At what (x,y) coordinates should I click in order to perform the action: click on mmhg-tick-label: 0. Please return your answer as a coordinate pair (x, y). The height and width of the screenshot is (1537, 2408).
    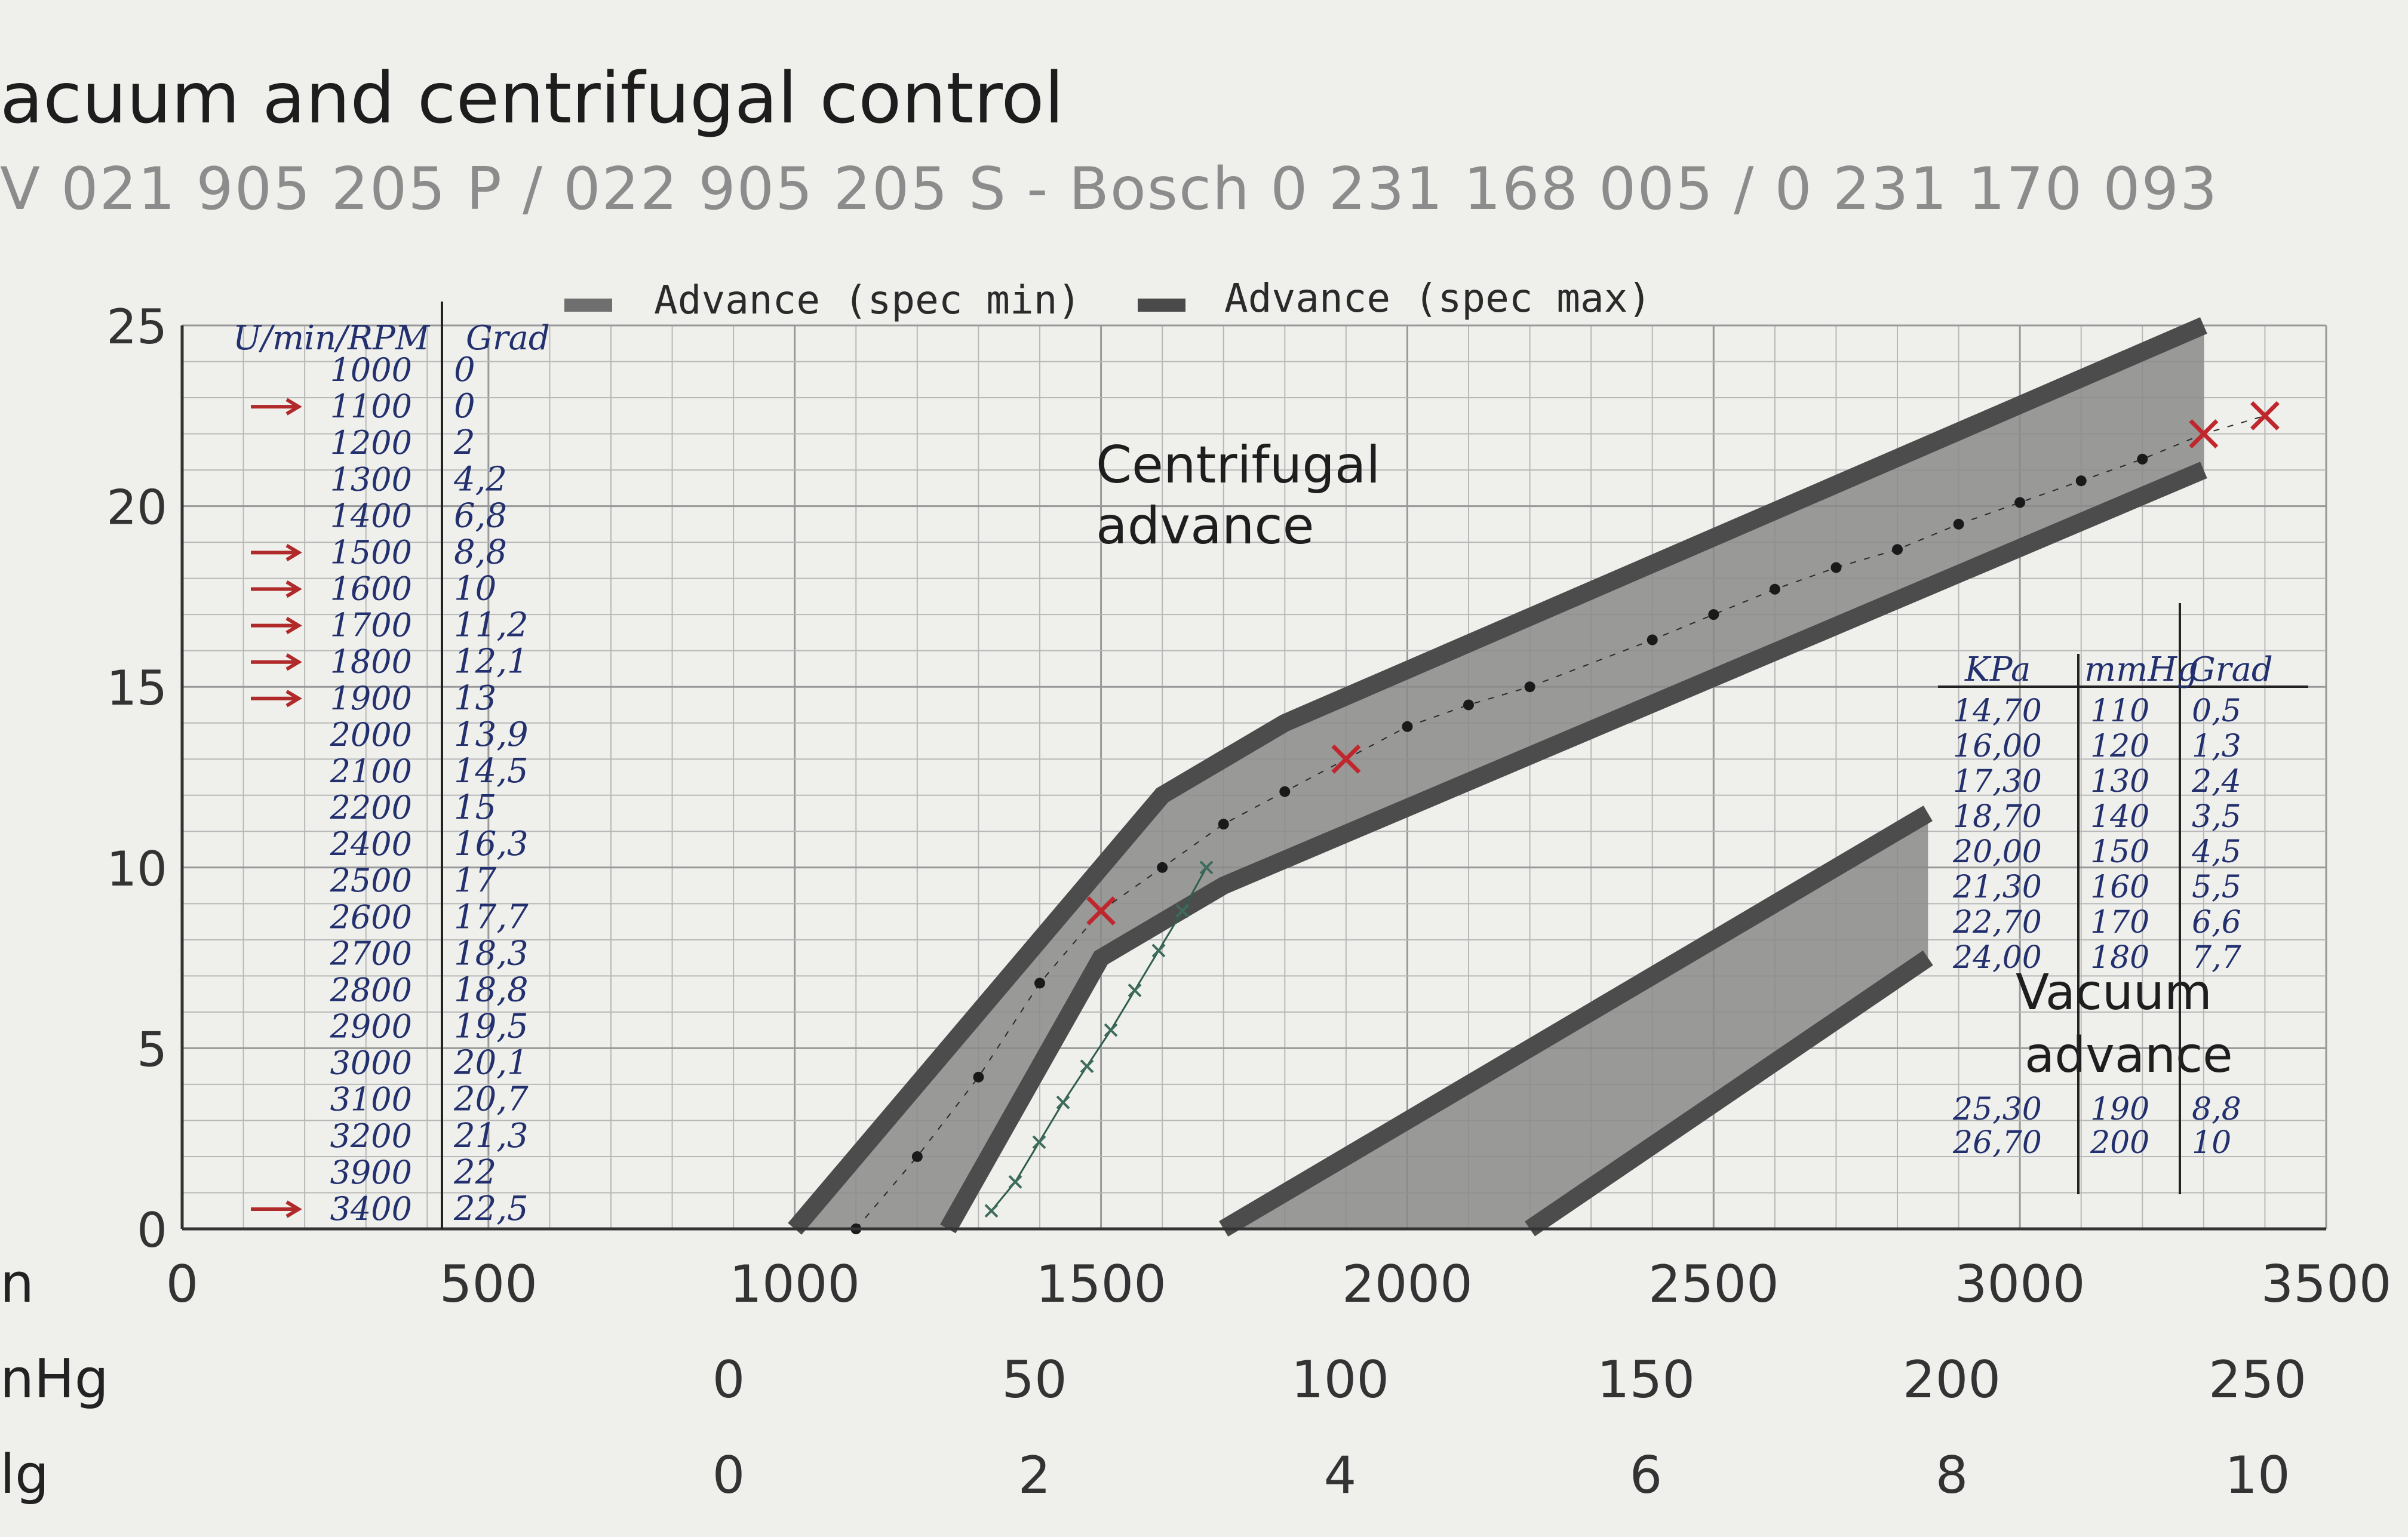
    Looking at the image, I should click on (728, 1380).